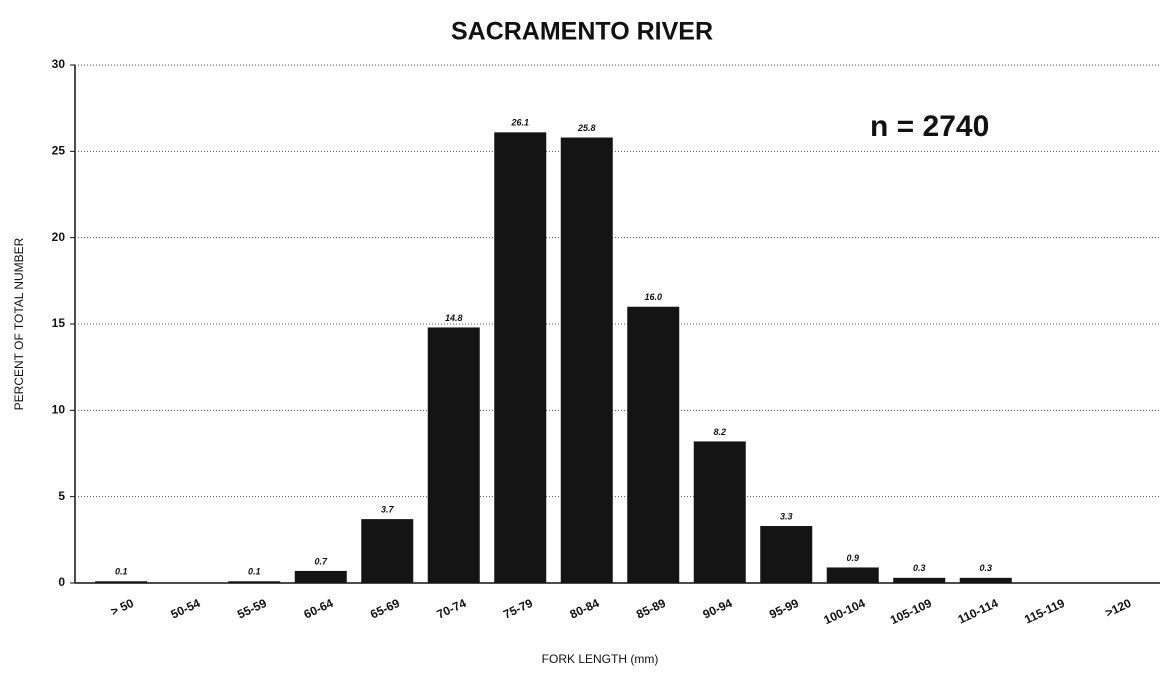 The height and width of the screenshot is (674, 1164). Describe the element at coordinates (786, 516) in the screenshot. I see `value-label: 3.3` at that location.